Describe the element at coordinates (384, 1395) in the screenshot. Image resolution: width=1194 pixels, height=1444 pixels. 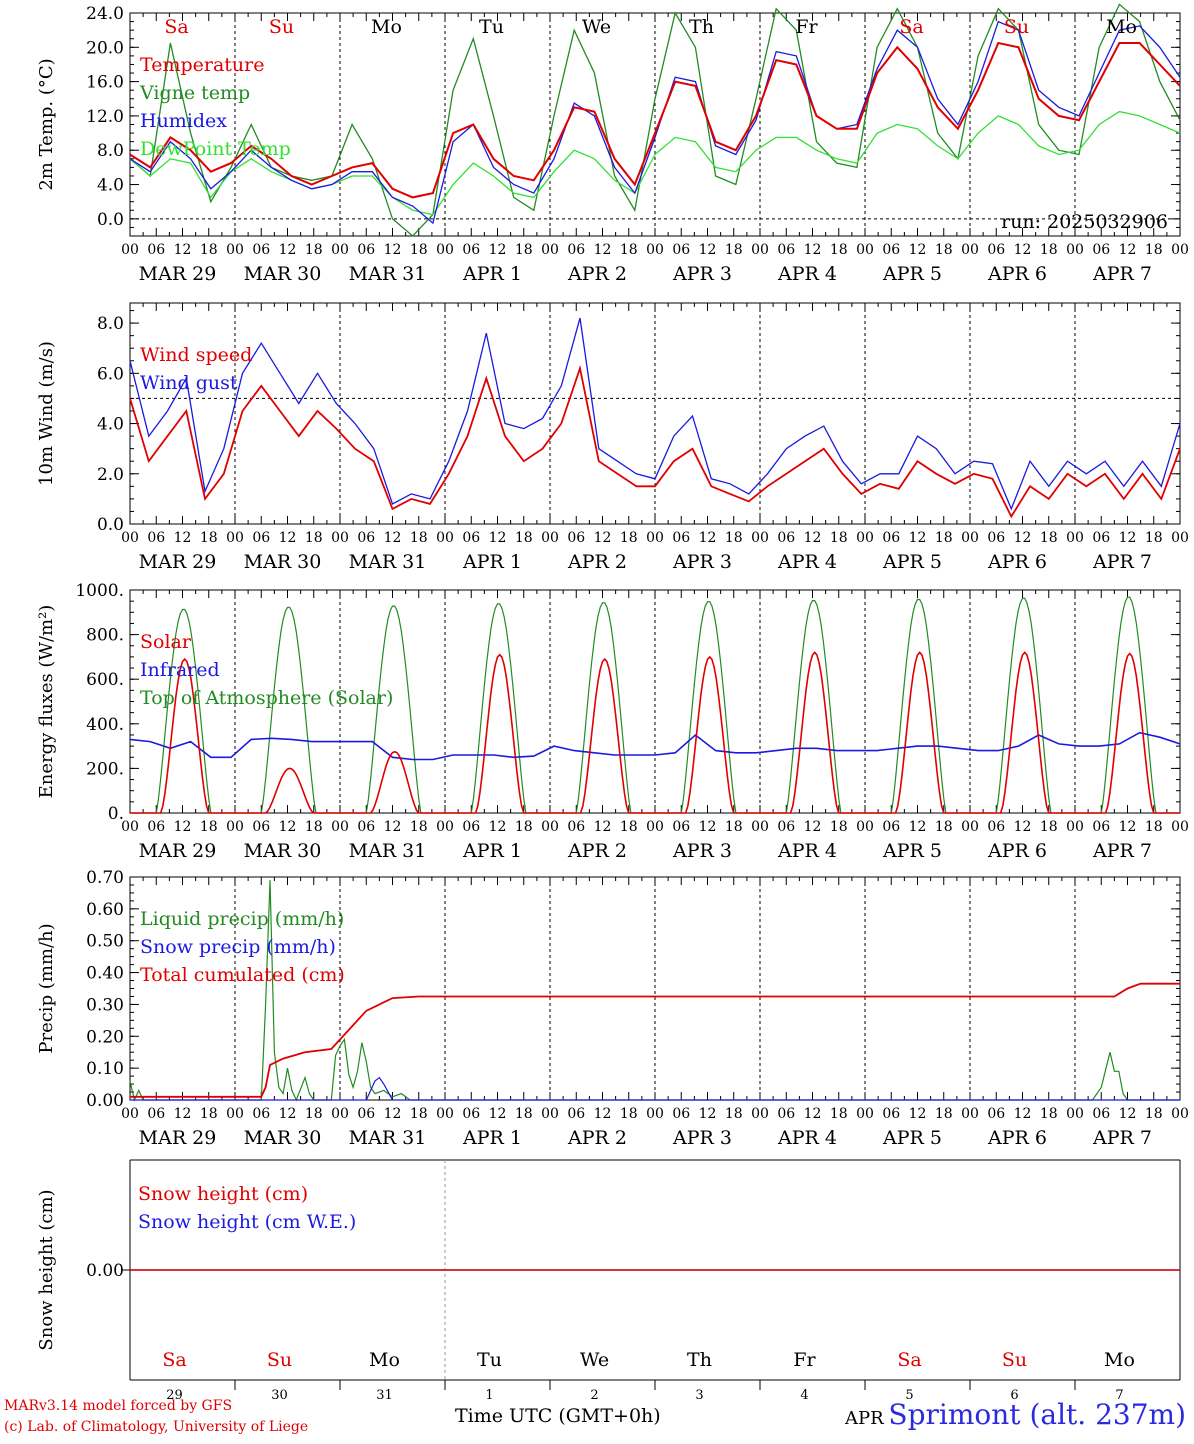
I see `snow-date-number: 31` at that location.